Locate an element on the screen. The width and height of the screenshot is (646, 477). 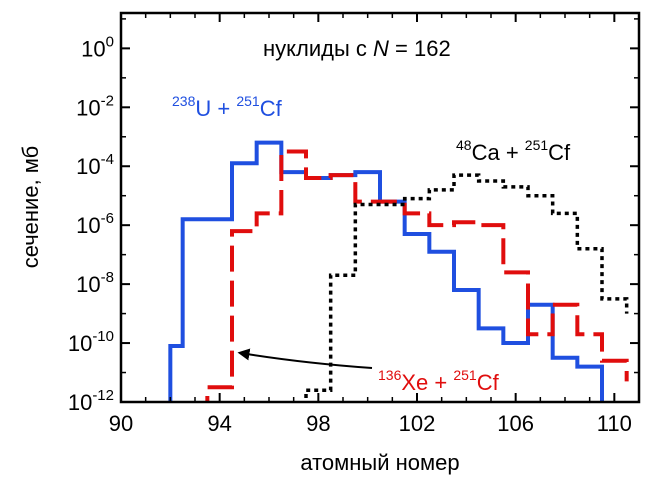
arrow-annotation is located at coordinates (305, 358).